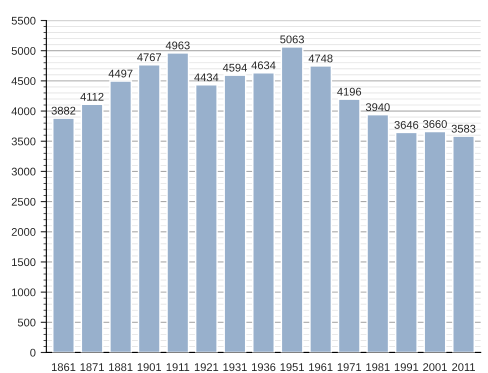 Image resolution: width=488 pixels, height=373 pixels. Describe the element at coordinates (378, 107) in the screenshot. I see `data-label: 3940` at that location.